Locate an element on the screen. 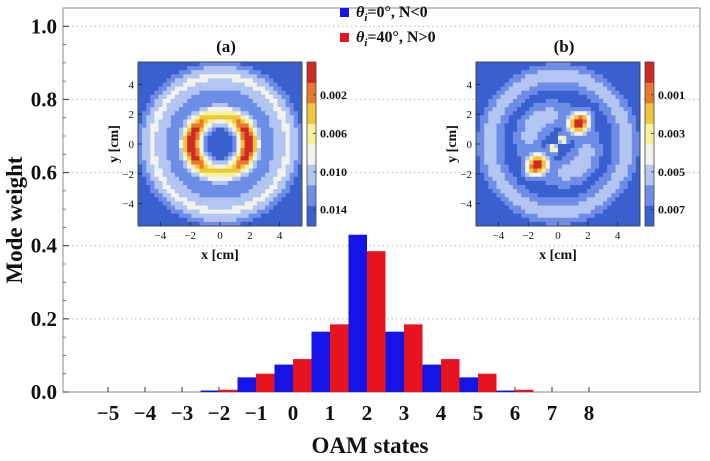 This screenshot has width=710, height=461. bar-red is located at coordinates (376, 321).